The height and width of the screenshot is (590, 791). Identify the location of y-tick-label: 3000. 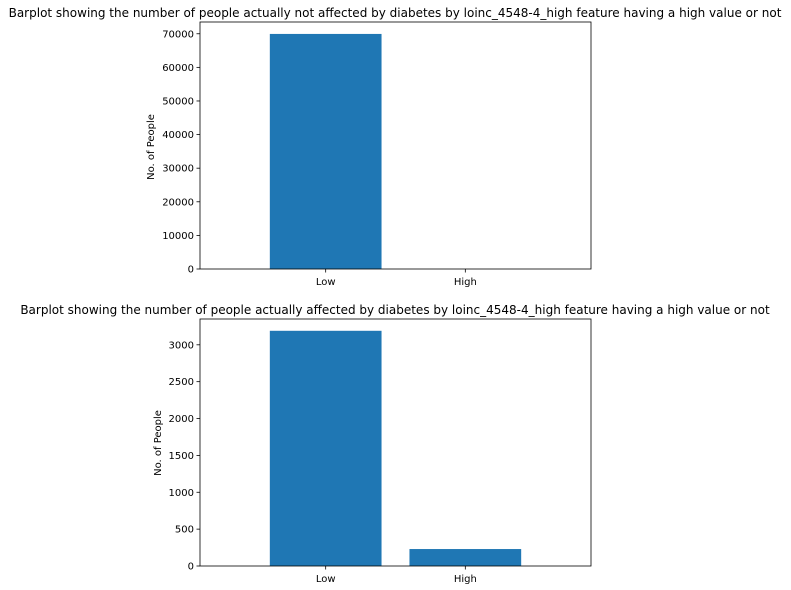
(181, 345).